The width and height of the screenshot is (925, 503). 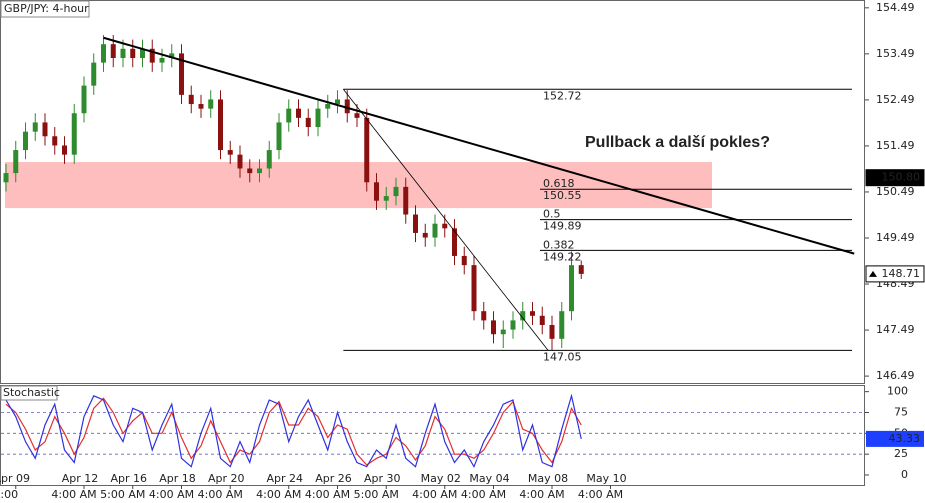 What do you see at coordinates (562, 256) in the screenshot?
I see `fib-price: 149.22` at bounding box center [562, 256].